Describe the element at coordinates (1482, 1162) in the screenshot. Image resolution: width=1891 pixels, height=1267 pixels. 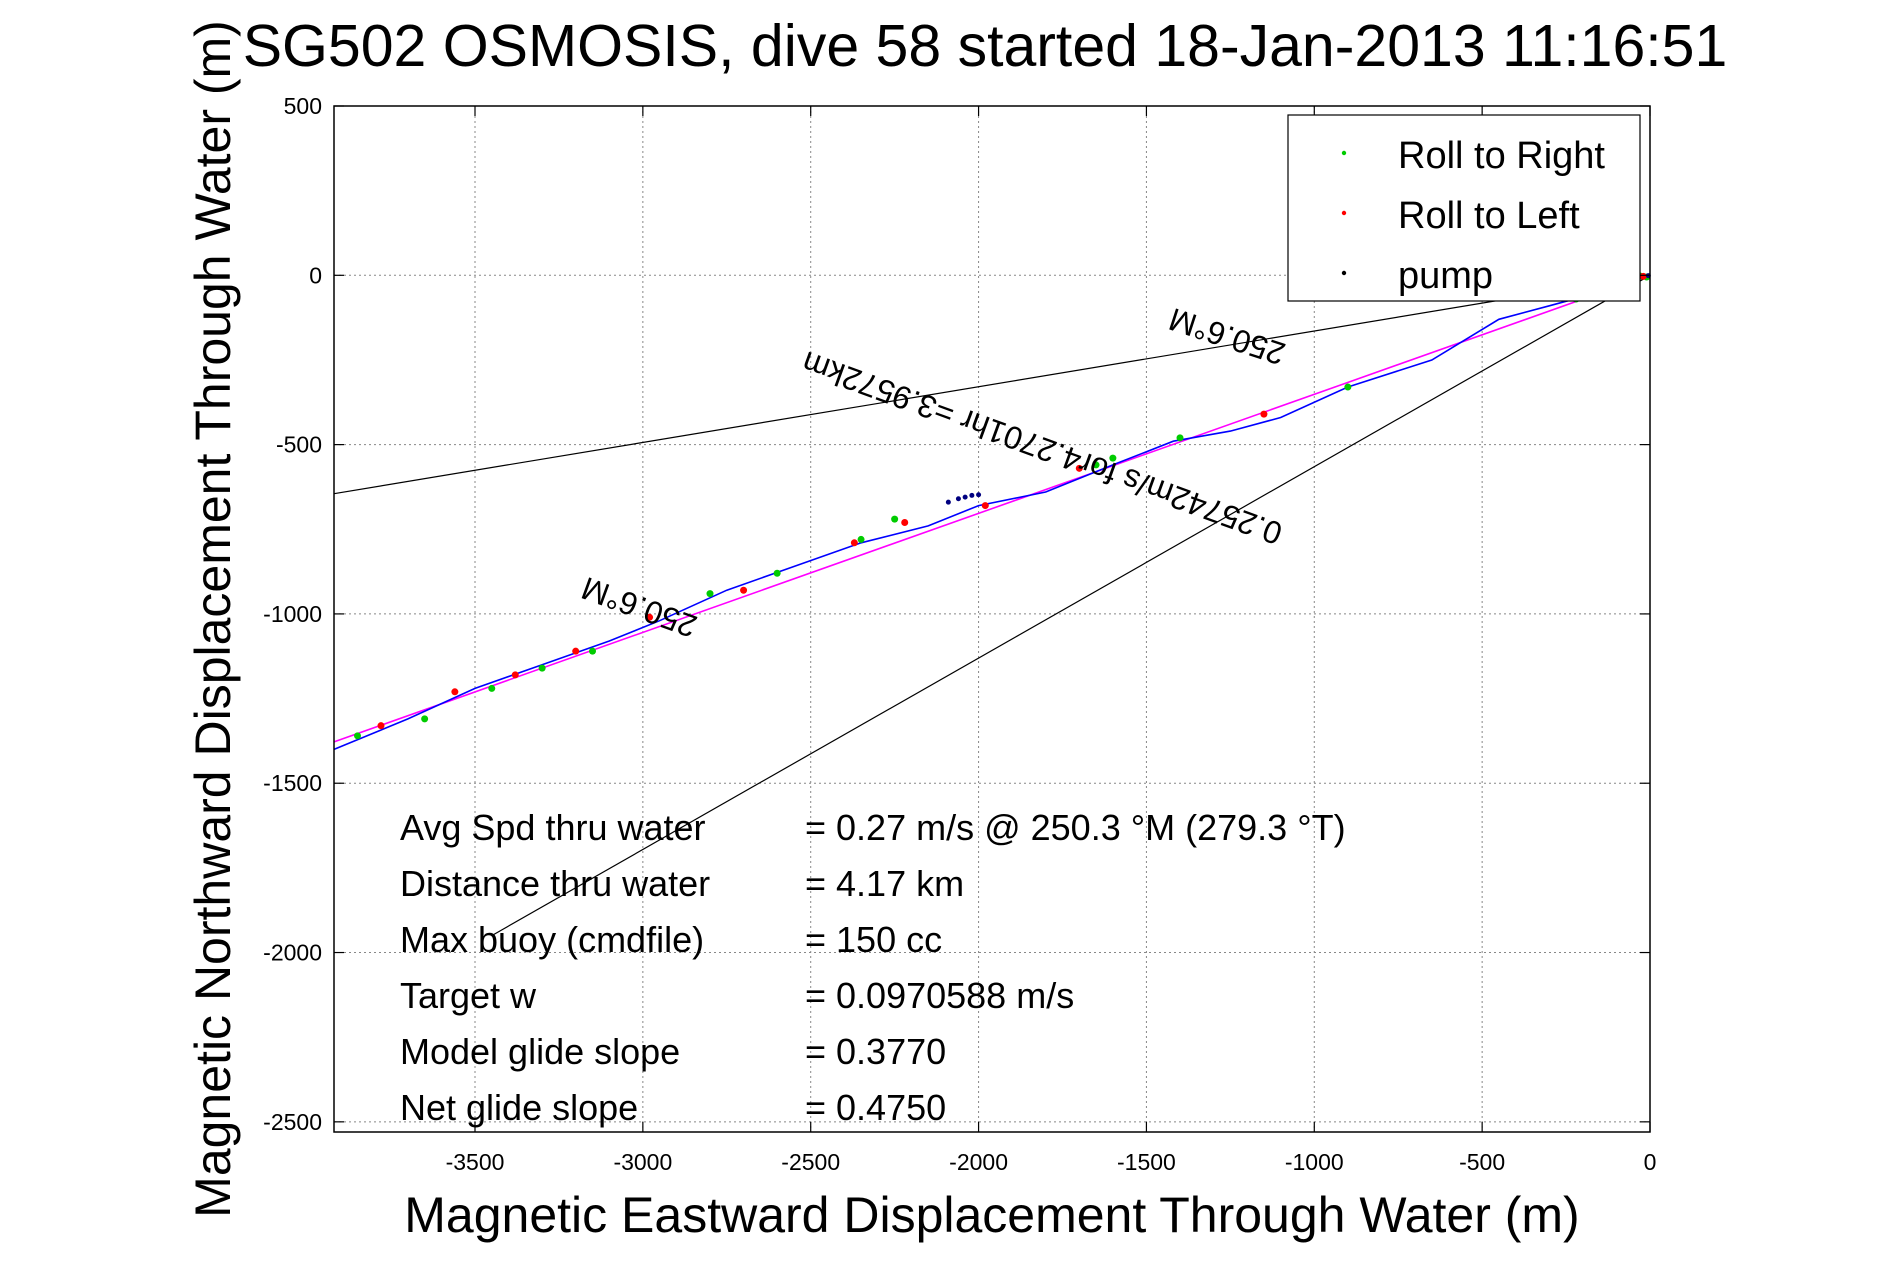
I see `x-tick-label: -500` at that location.